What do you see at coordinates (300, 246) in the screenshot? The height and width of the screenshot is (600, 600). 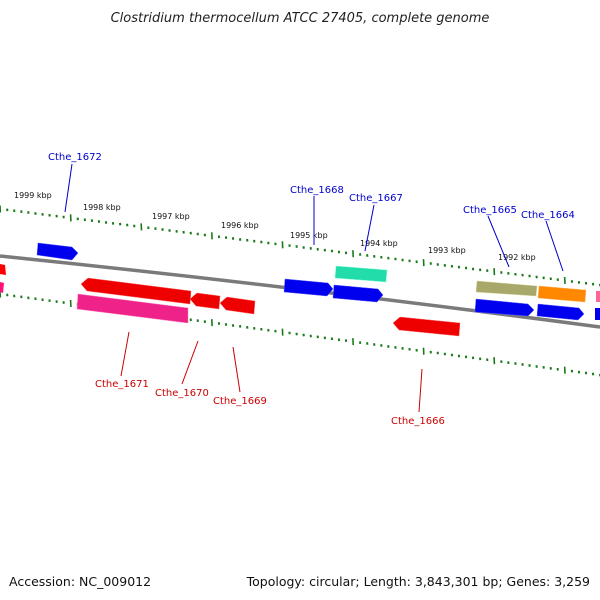 I see `tick-track-top` at bounding box center [300, 246].